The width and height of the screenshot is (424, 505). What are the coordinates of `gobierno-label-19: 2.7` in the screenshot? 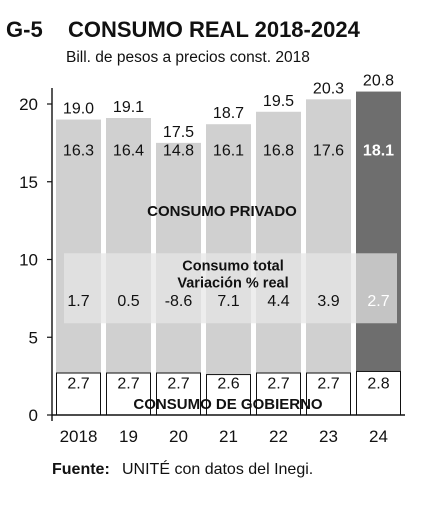 It's located at (128, 384).